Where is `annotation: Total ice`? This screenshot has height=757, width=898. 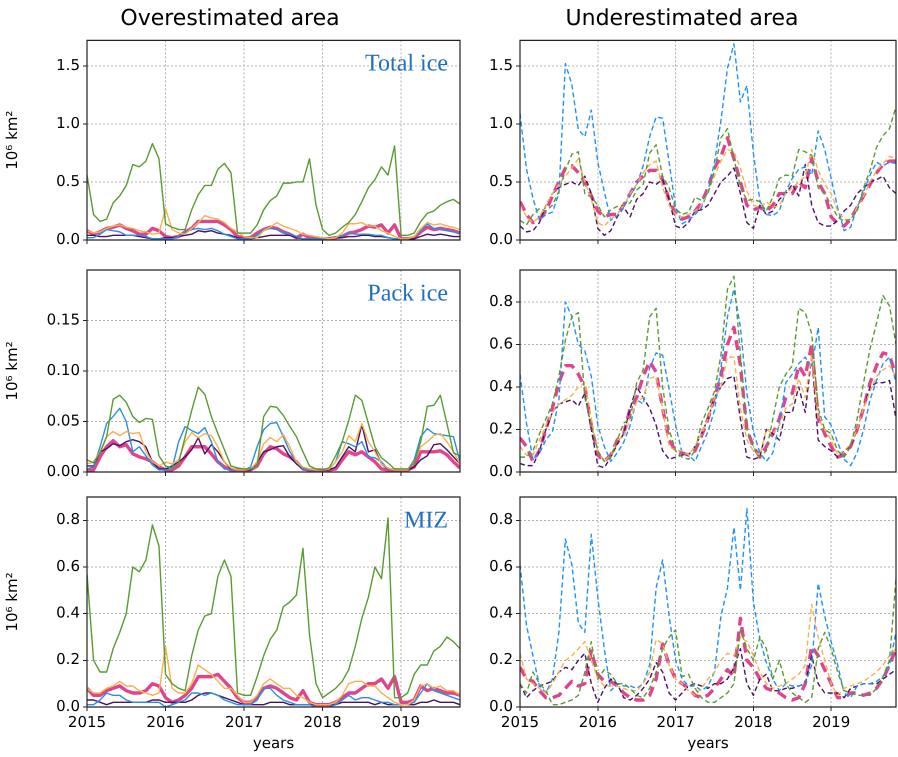
annotation: Total ice is located at coordinates (406, 63).